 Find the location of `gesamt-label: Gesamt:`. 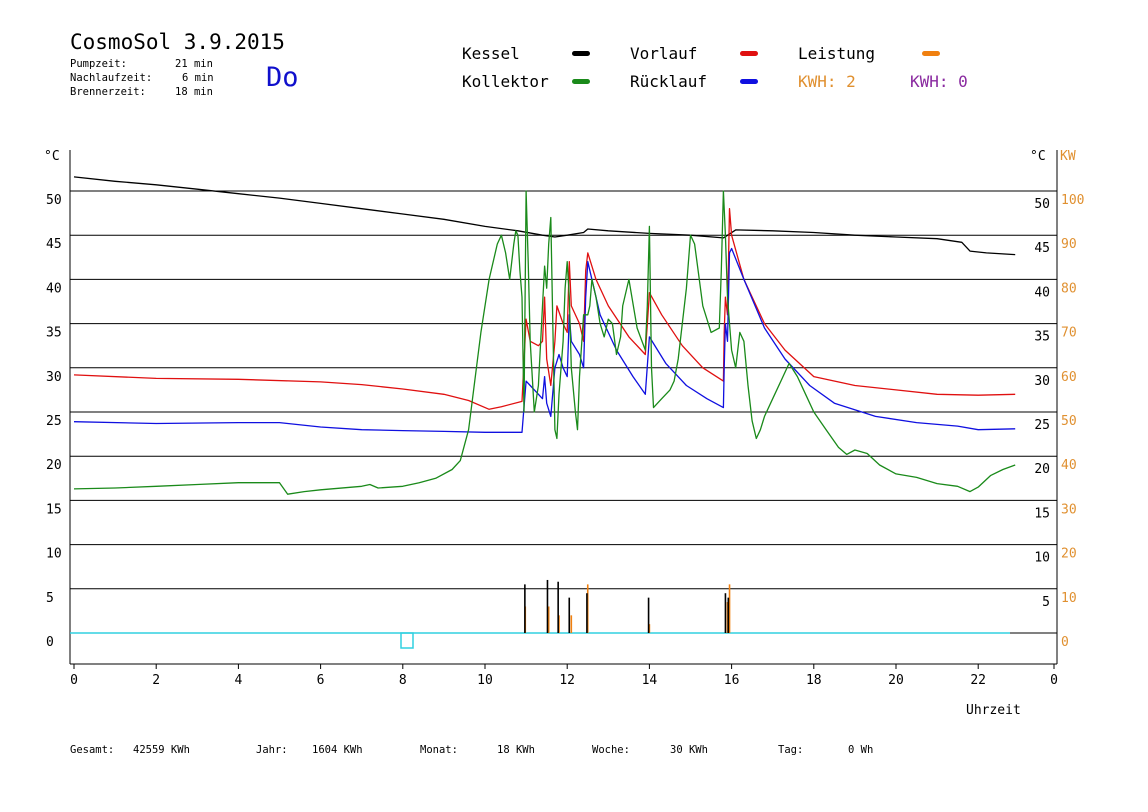

gesamt-label: Gesamt: is located at coordinates (92, 750).